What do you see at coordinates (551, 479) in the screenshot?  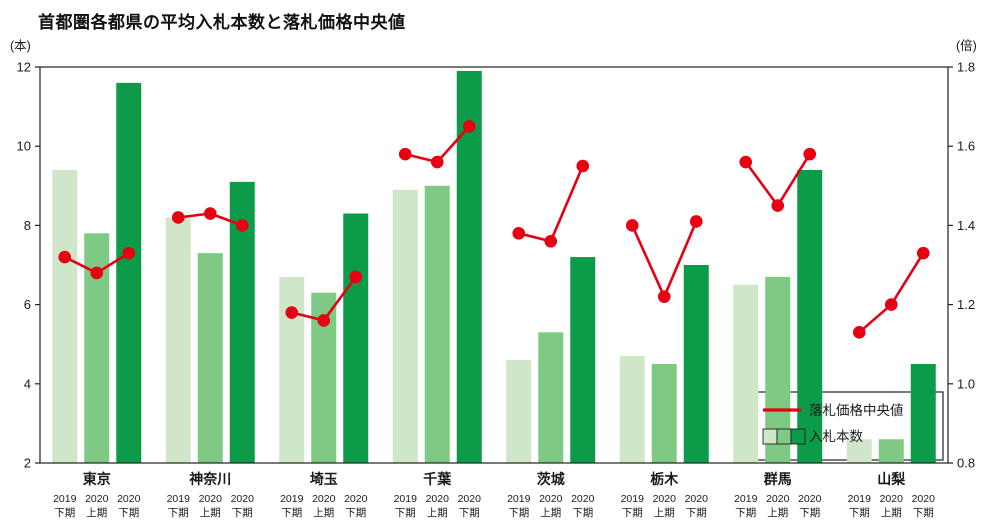 I see `category-label: 茨城` at bounding box center [551, 479].